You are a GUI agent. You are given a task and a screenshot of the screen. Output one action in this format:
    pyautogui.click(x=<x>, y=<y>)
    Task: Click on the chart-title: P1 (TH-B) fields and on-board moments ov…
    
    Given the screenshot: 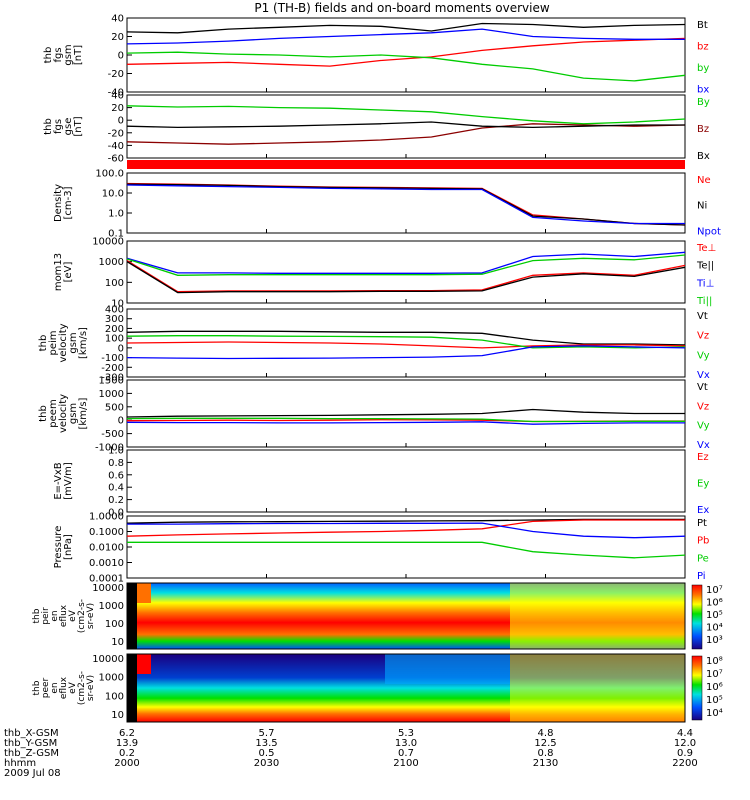 What is the action you would take?
    pyautogui.click(x=402, y=8)
    